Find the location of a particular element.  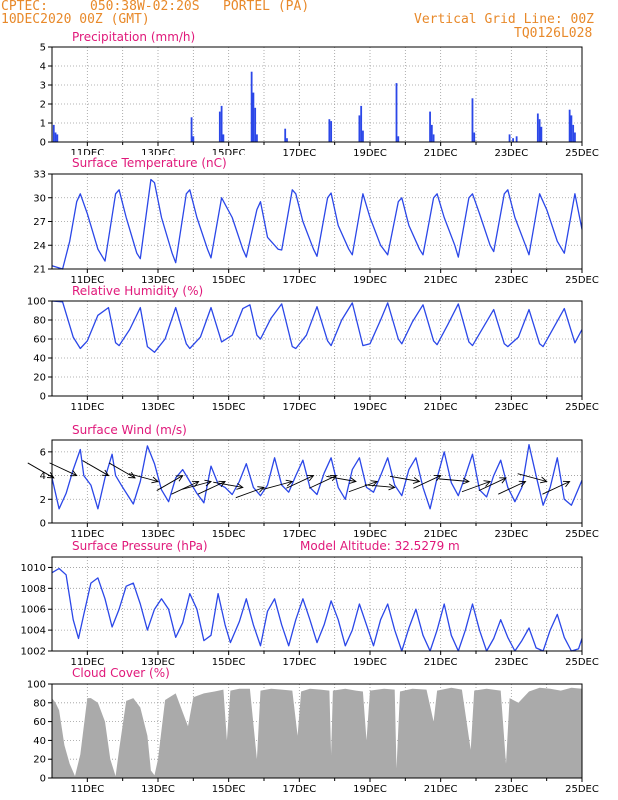

humidity-ytick-label: 60 is located at coordinates (39, 340).